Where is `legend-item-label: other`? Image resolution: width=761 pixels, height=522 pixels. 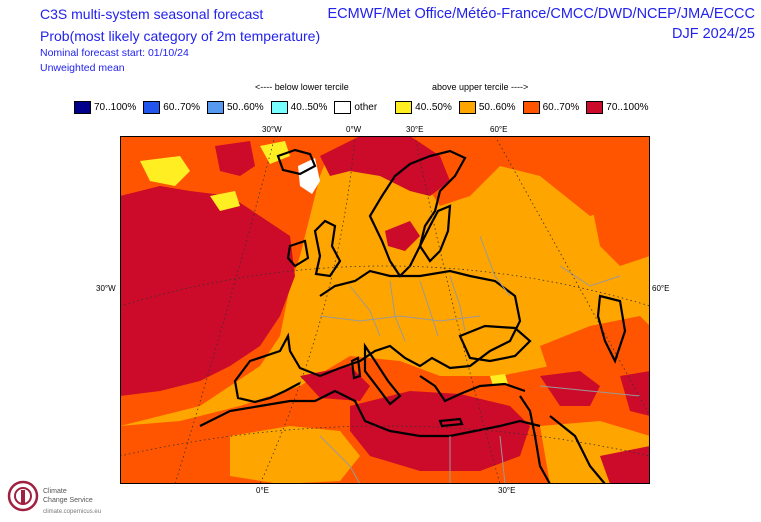 legend-item-label: other is located at coordinates (366, 107).